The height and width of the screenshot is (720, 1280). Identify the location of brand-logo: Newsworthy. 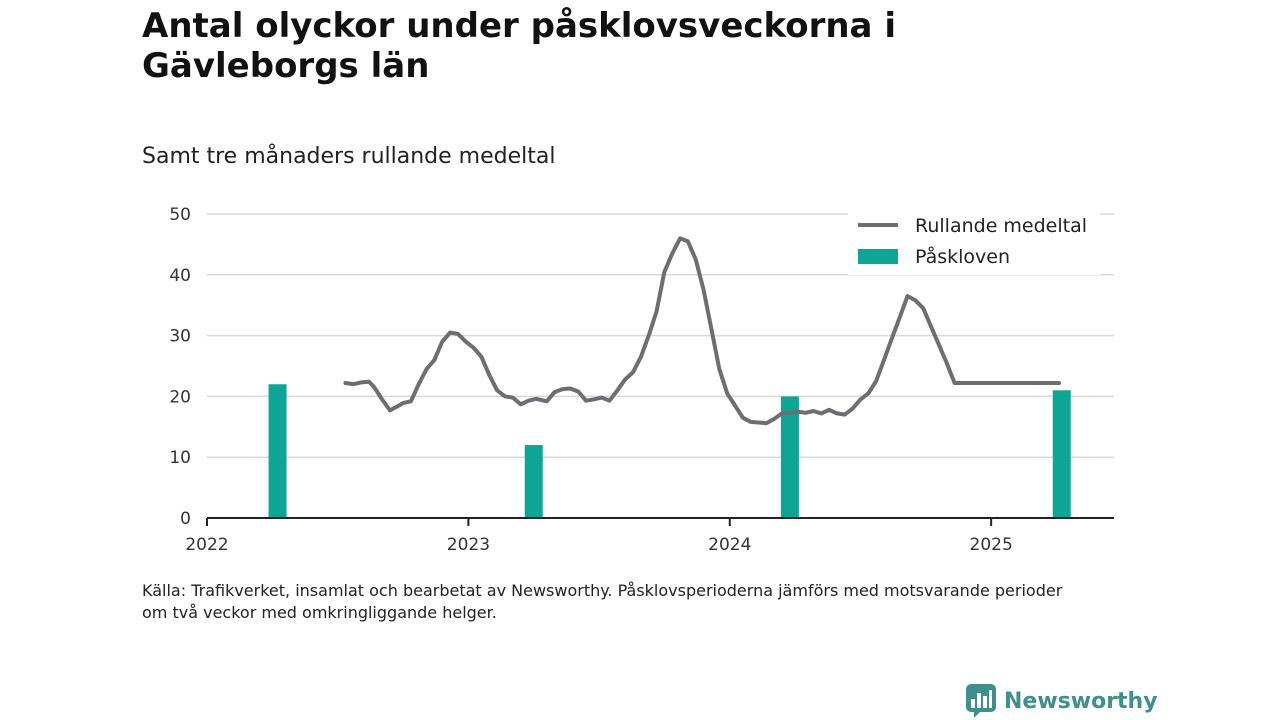
(1062, 701).